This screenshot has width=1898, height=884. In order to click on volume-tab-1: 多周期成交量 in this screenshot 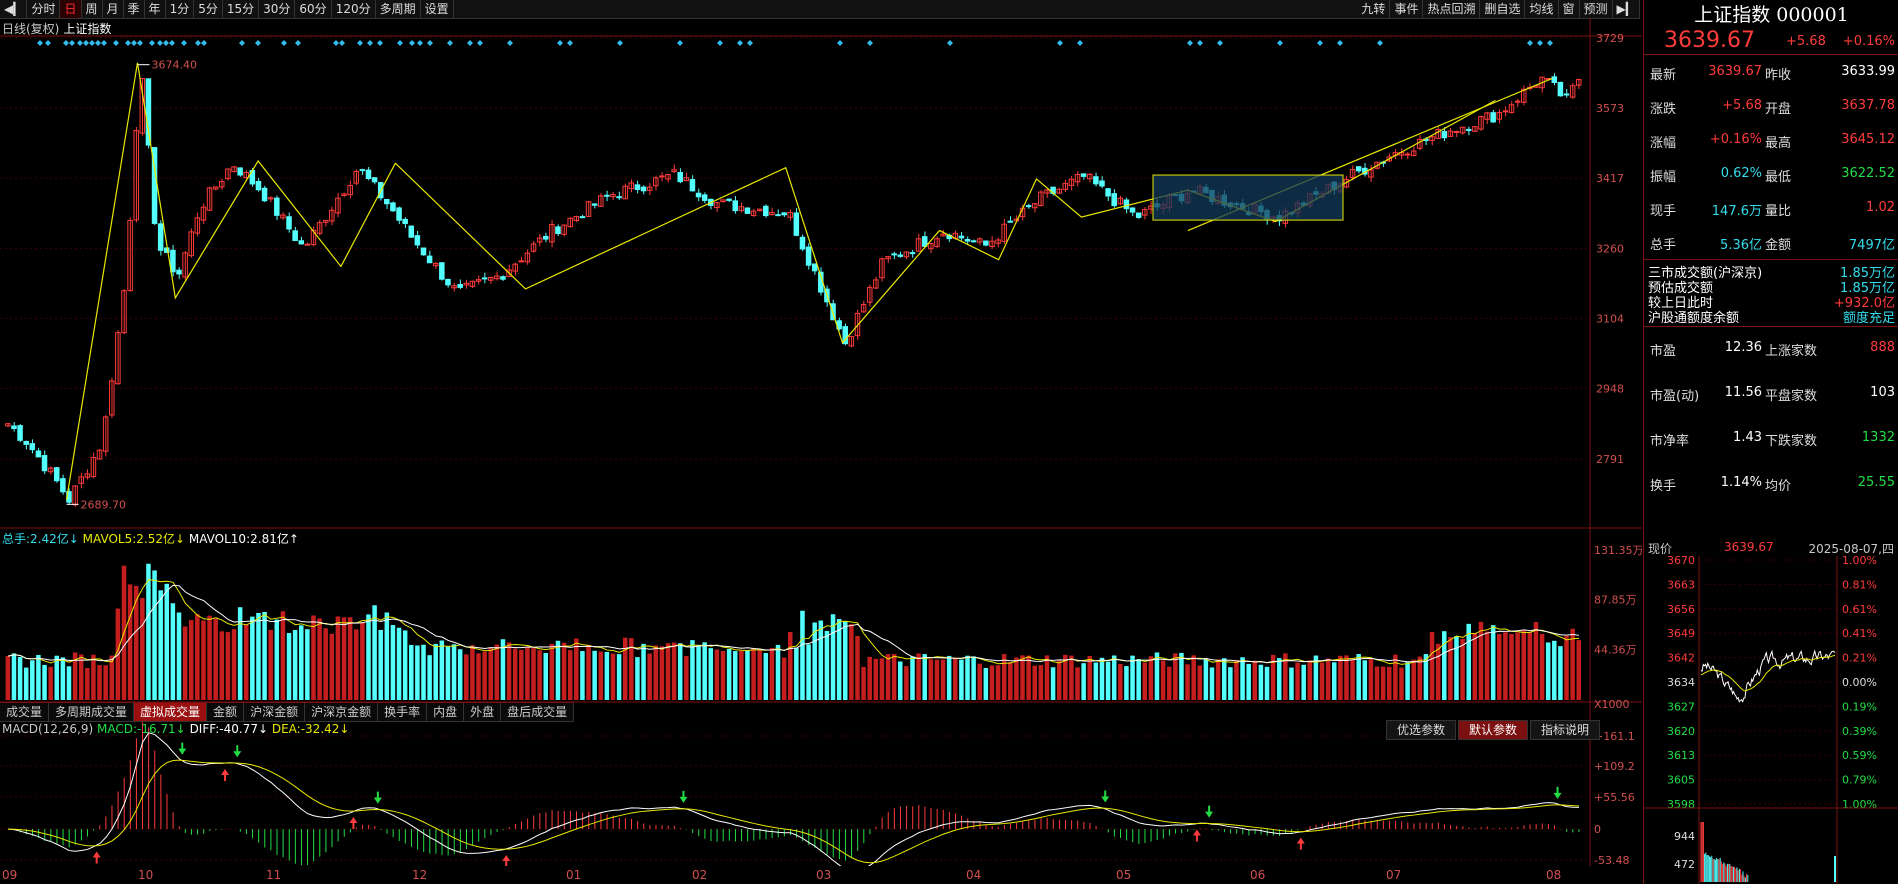, I will do `click(92, 712)`.